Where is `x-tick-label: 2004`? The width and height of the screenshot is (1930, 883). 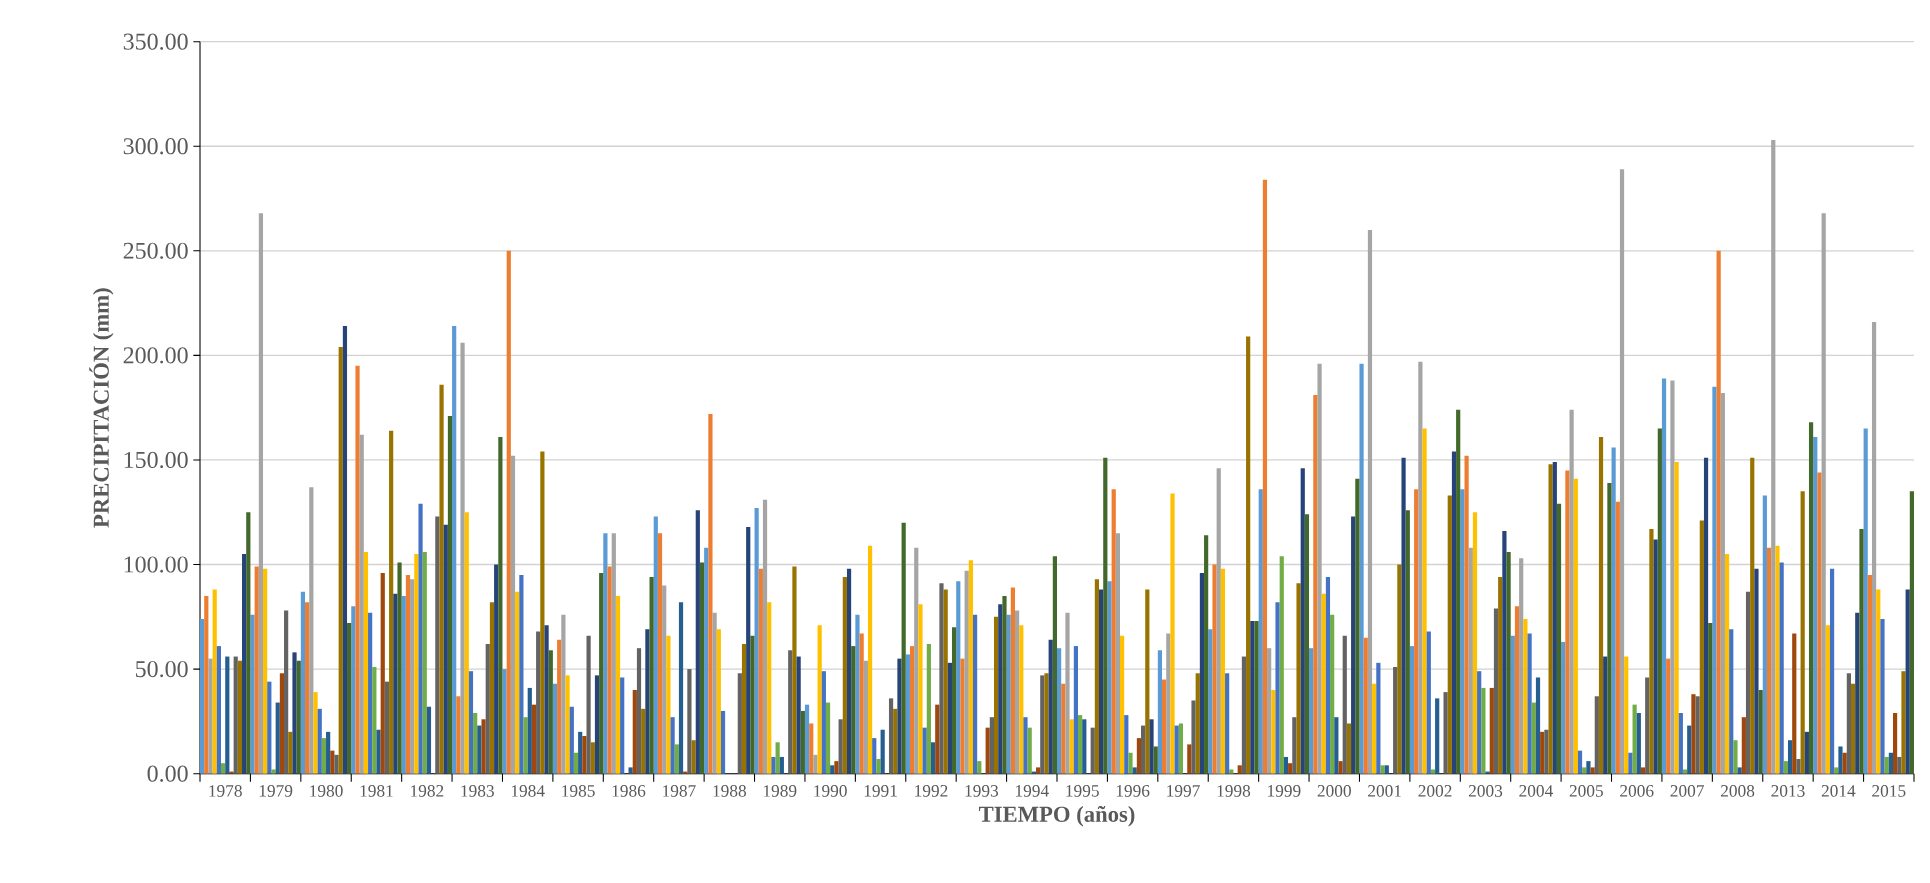
x-tick-label: 2004 is located at coordinates (1536, 791).